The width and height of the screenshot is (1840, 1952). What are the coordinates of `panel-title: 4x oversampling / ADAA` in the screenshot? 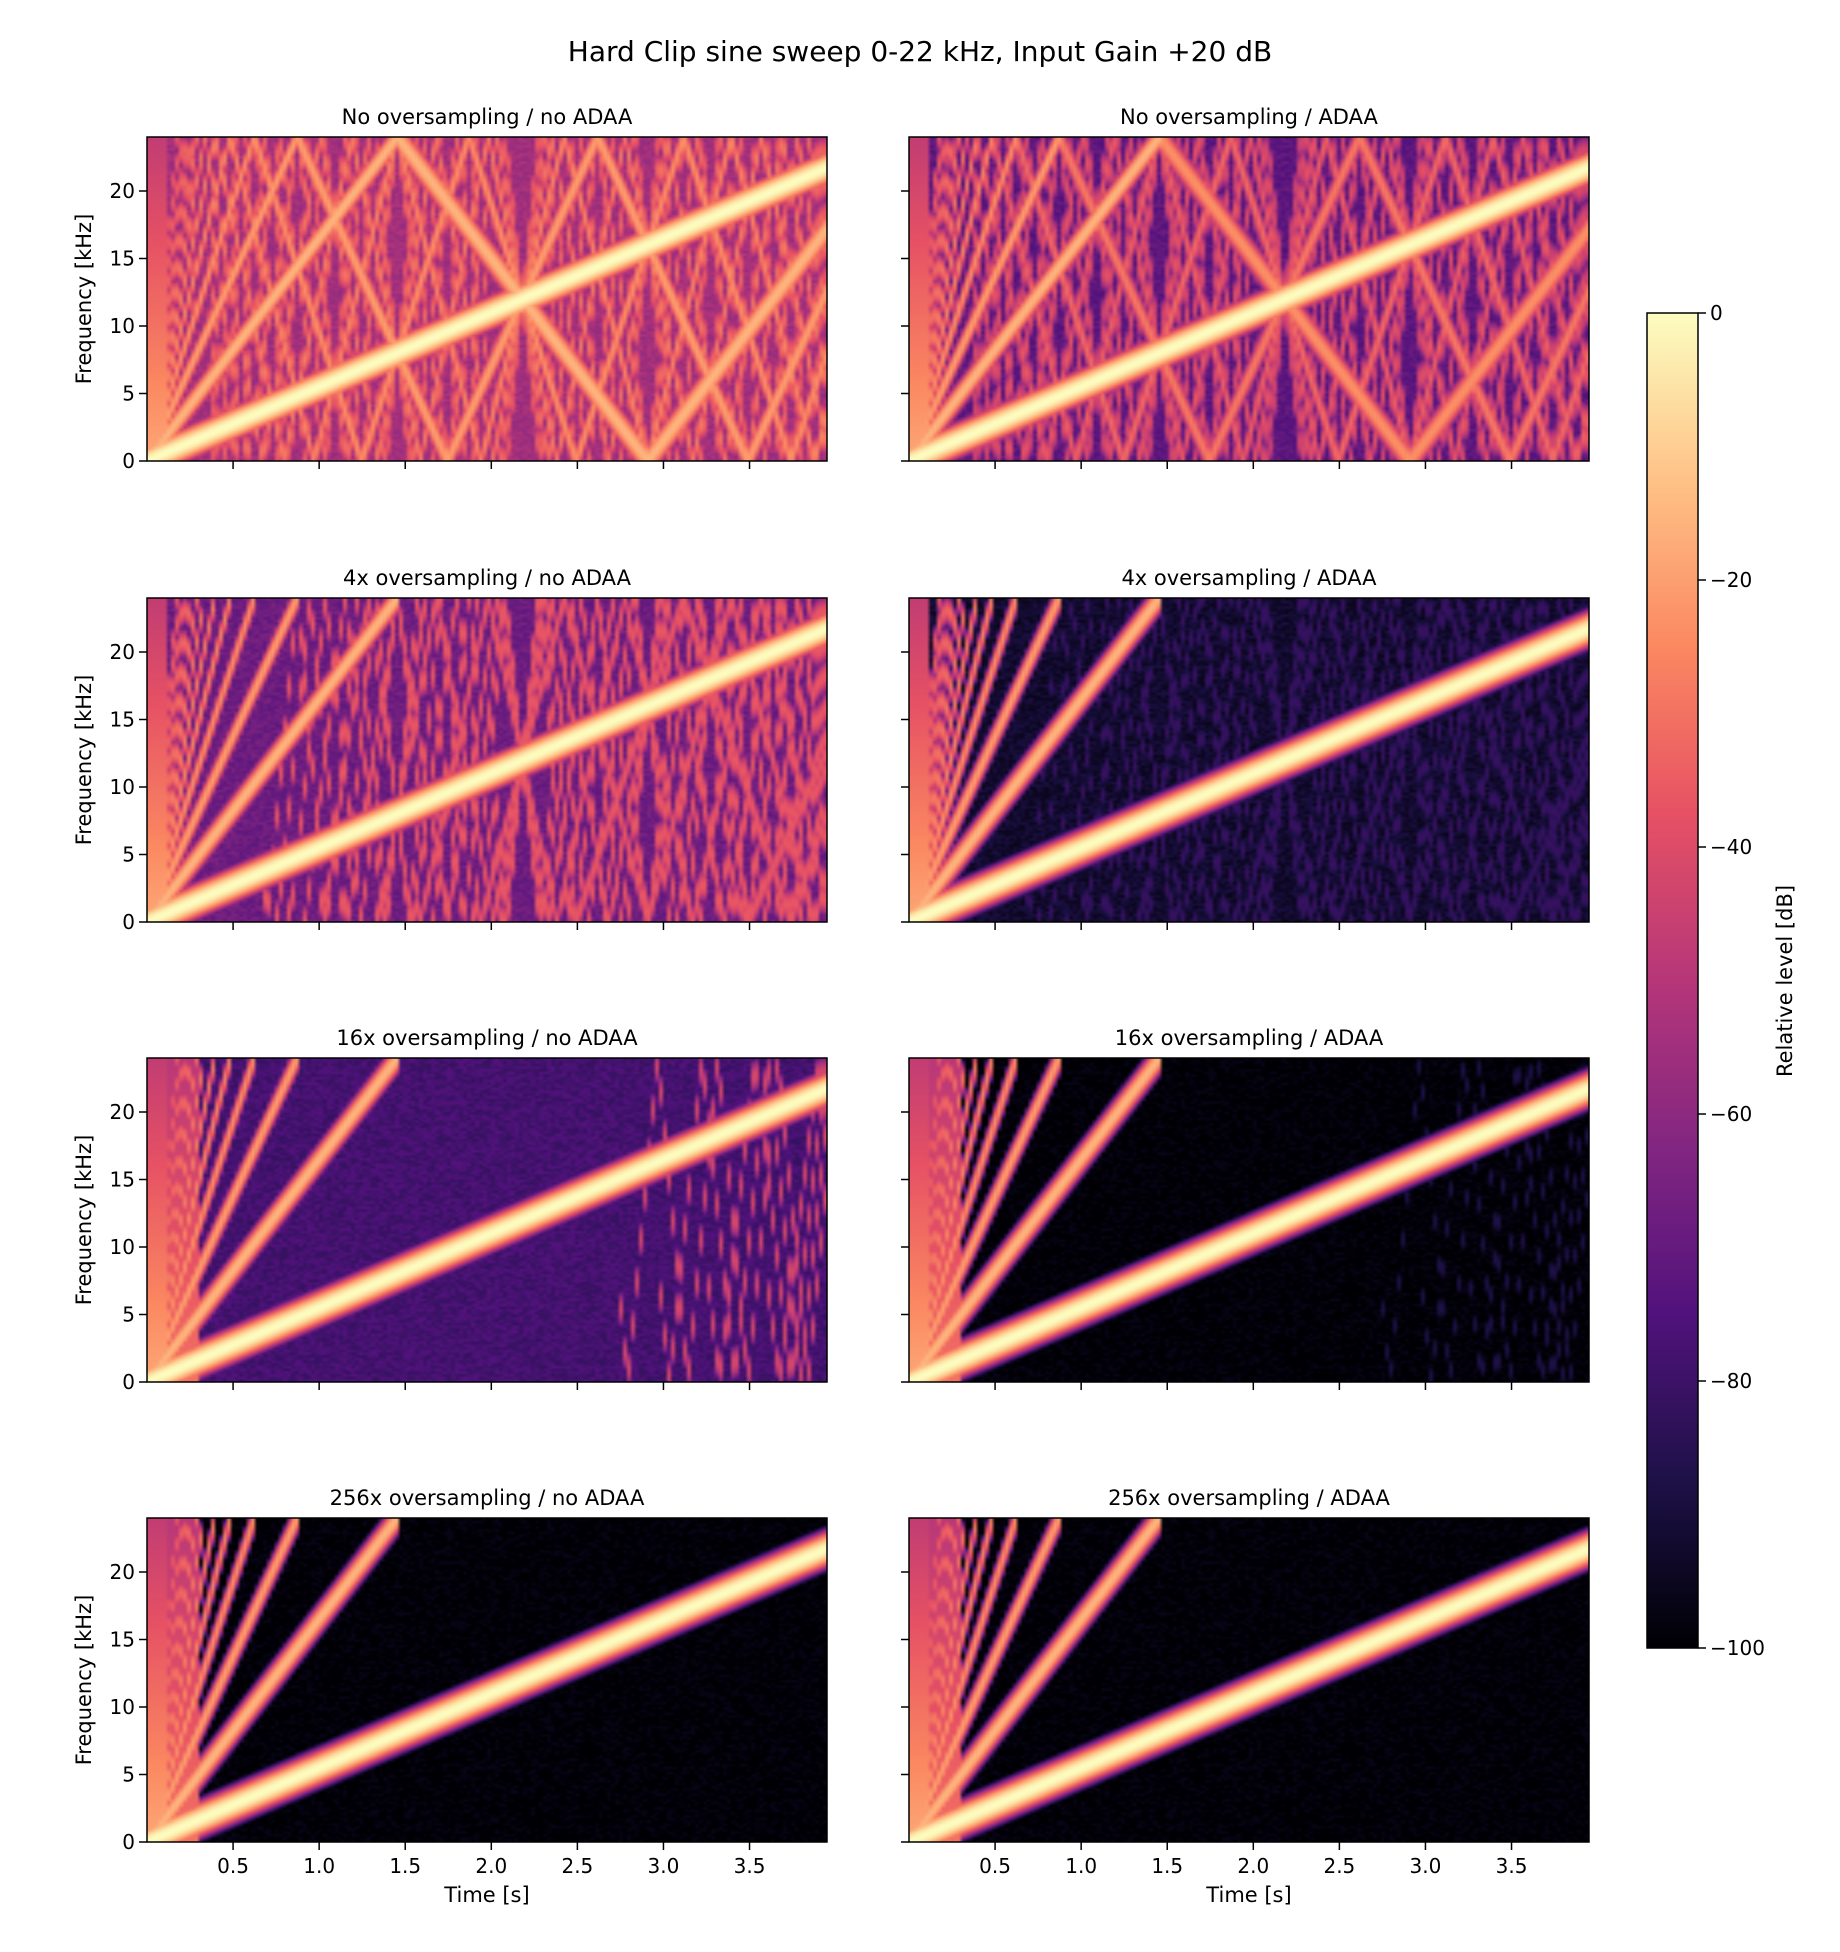 It's located at (1249, 578).